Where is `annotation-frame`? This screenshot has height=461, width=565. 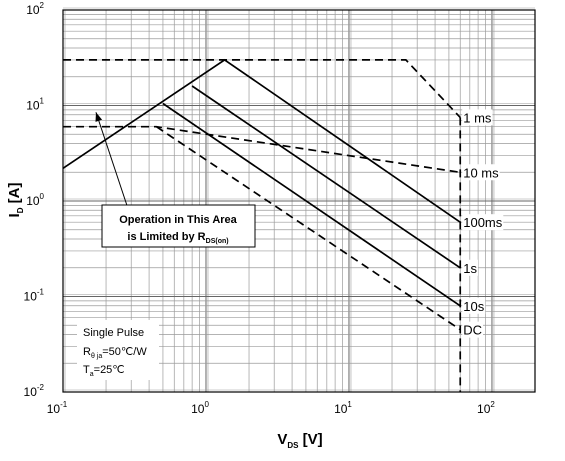 annotation-frame is located at coordinates (178, 226).